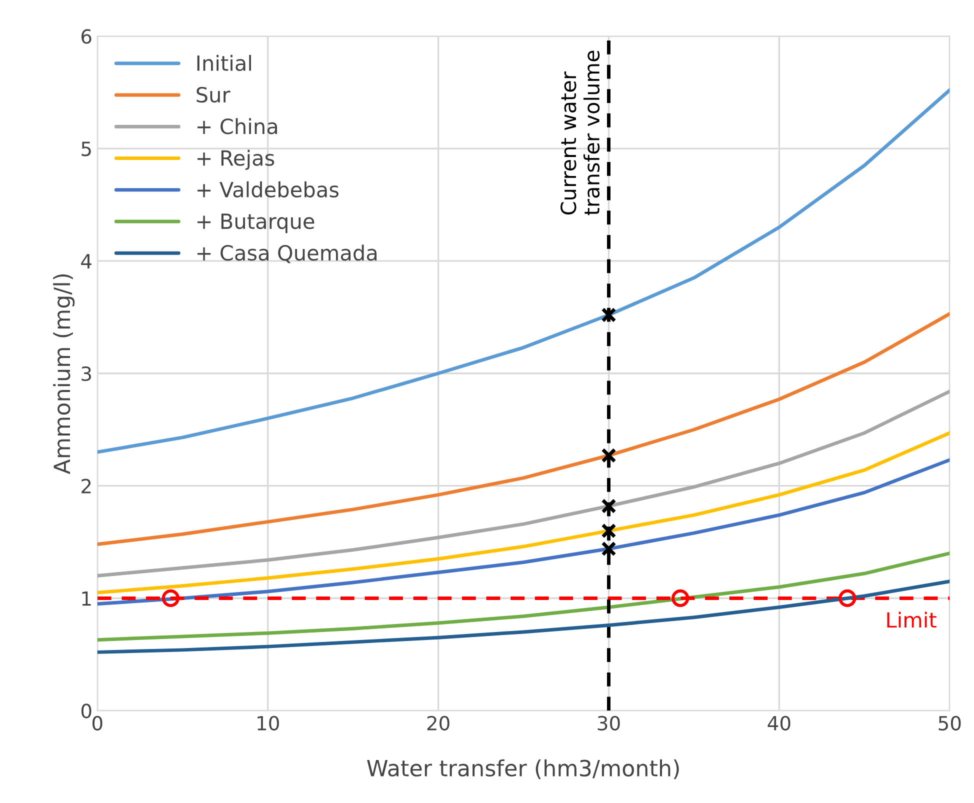 The height and width of the screenshot is (803, 974). Describe the element at coordinates (911, 620) in the screenshot. I see `ref-line-label: Limit` at that location.